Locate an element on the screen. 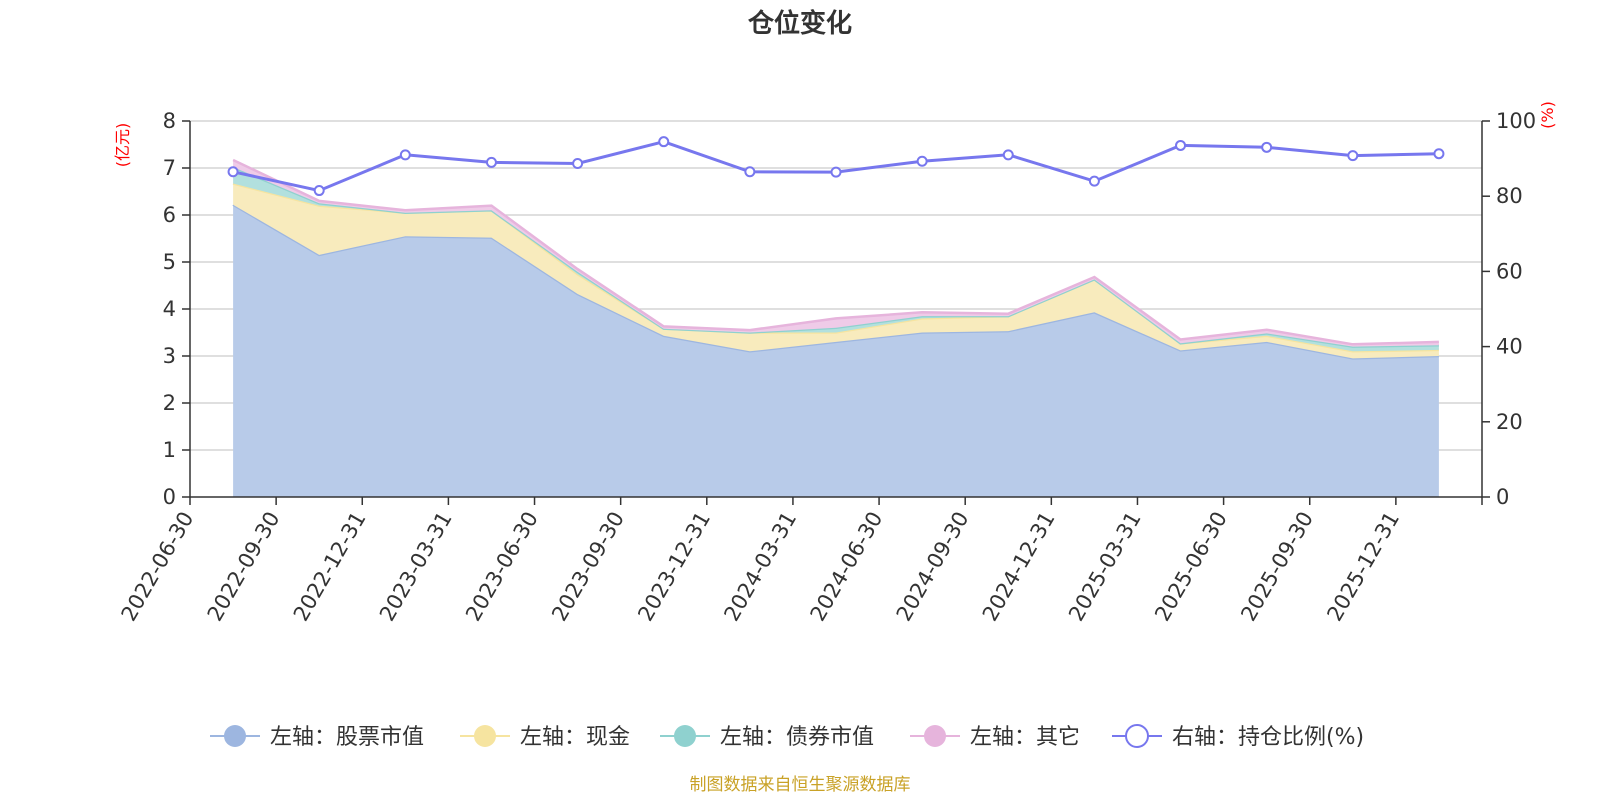 The height and width of the screenshot is (800, 1600). x-tick-label: 2023-03-31 is located at coordinates (416, 567).